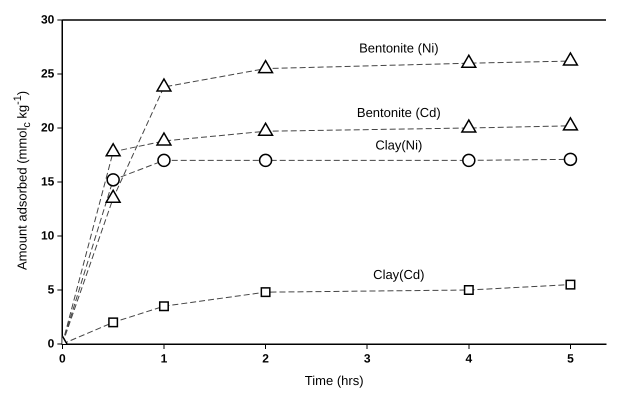 This screenshot has width=628, height=401. What do you see at coordinates (164, 359) in the screenshot?
I see `x-tick-label: 1` at bounding box center [164, 359].